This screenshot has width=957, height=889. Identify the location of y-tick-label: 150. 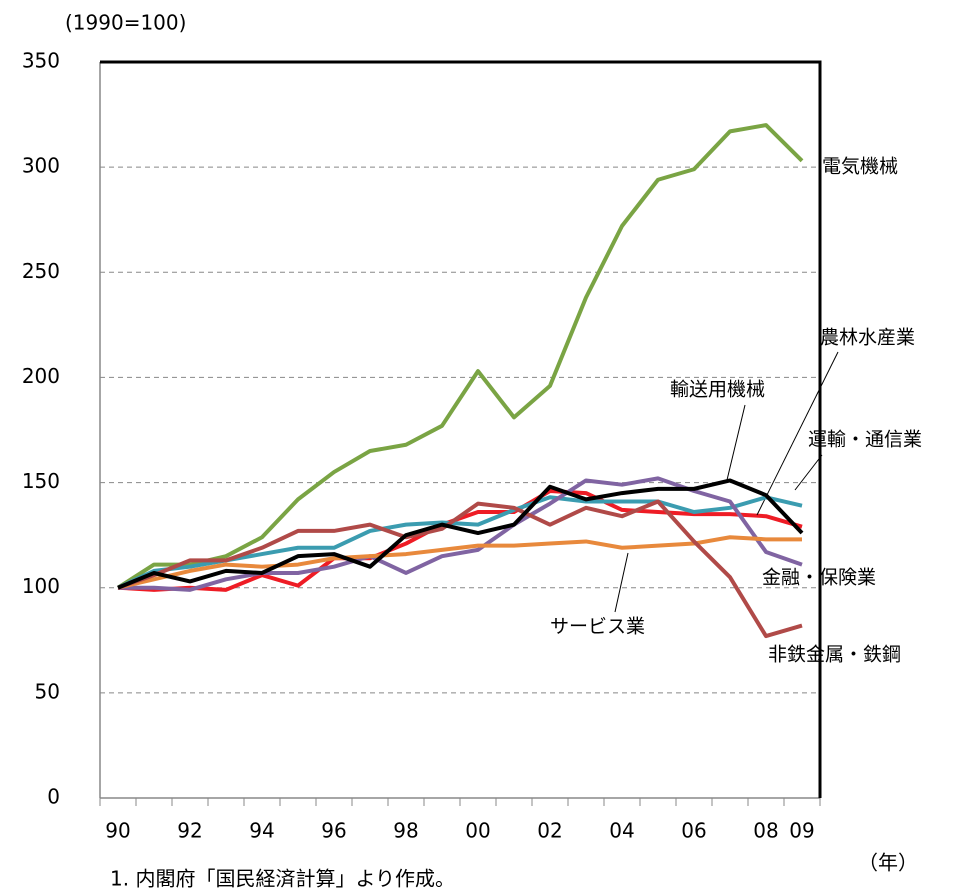
(41, 481).